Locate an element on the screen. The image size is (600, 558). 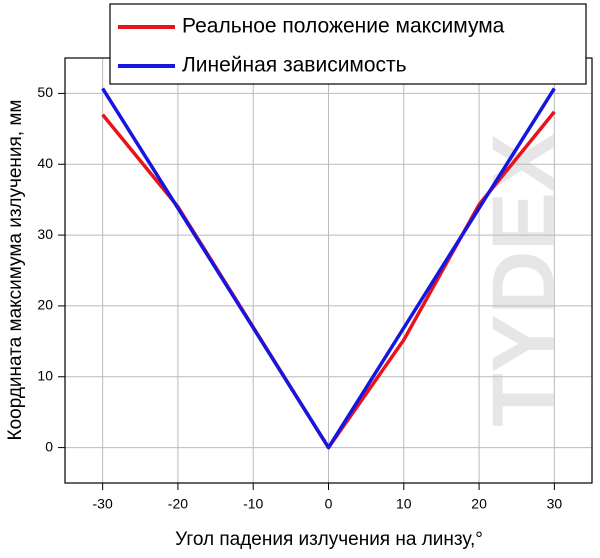
y-tick-label: 20 is located at coordinates (45, 305).